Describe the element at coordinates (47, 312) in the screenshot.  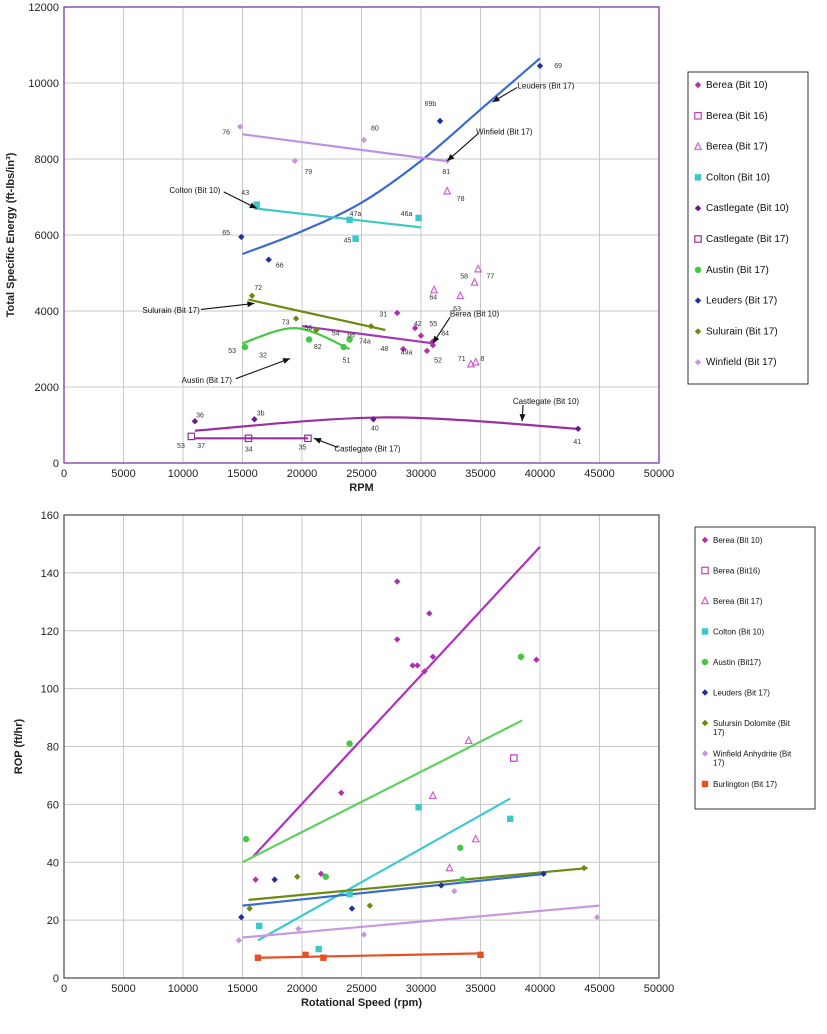
I see `y-tick-label: 4000` at that location.